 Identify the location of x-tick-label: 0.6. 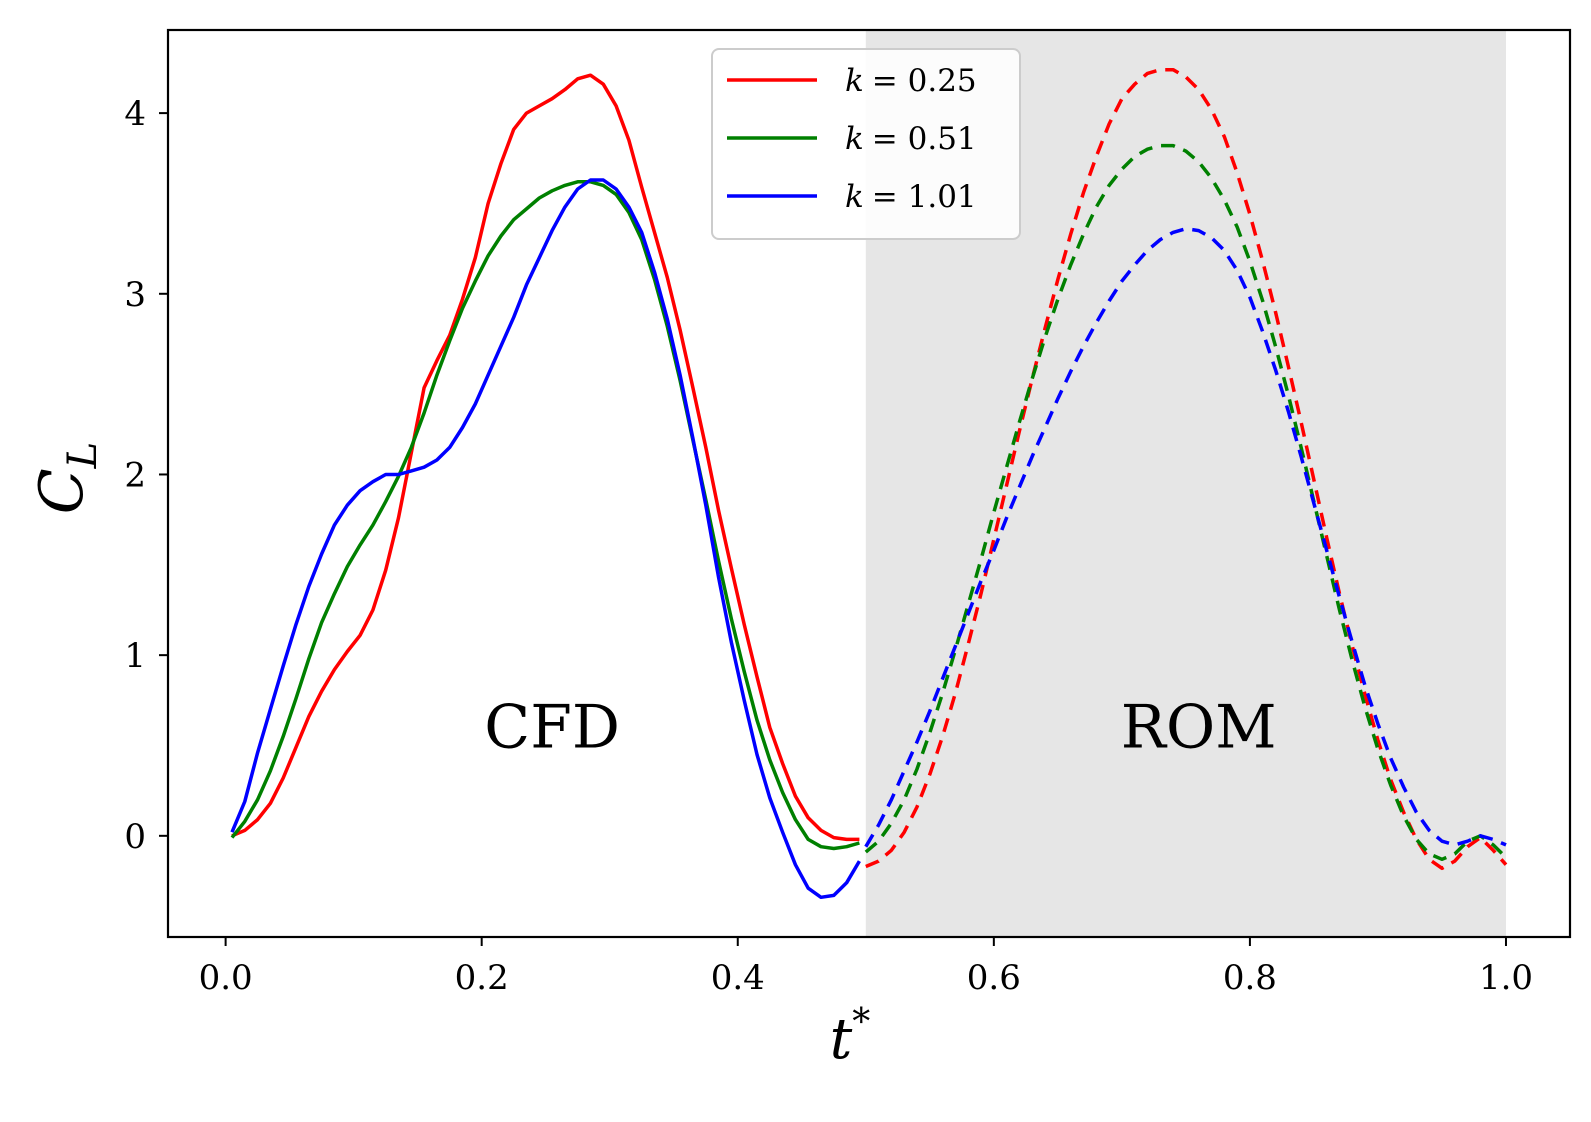
(994, 978).